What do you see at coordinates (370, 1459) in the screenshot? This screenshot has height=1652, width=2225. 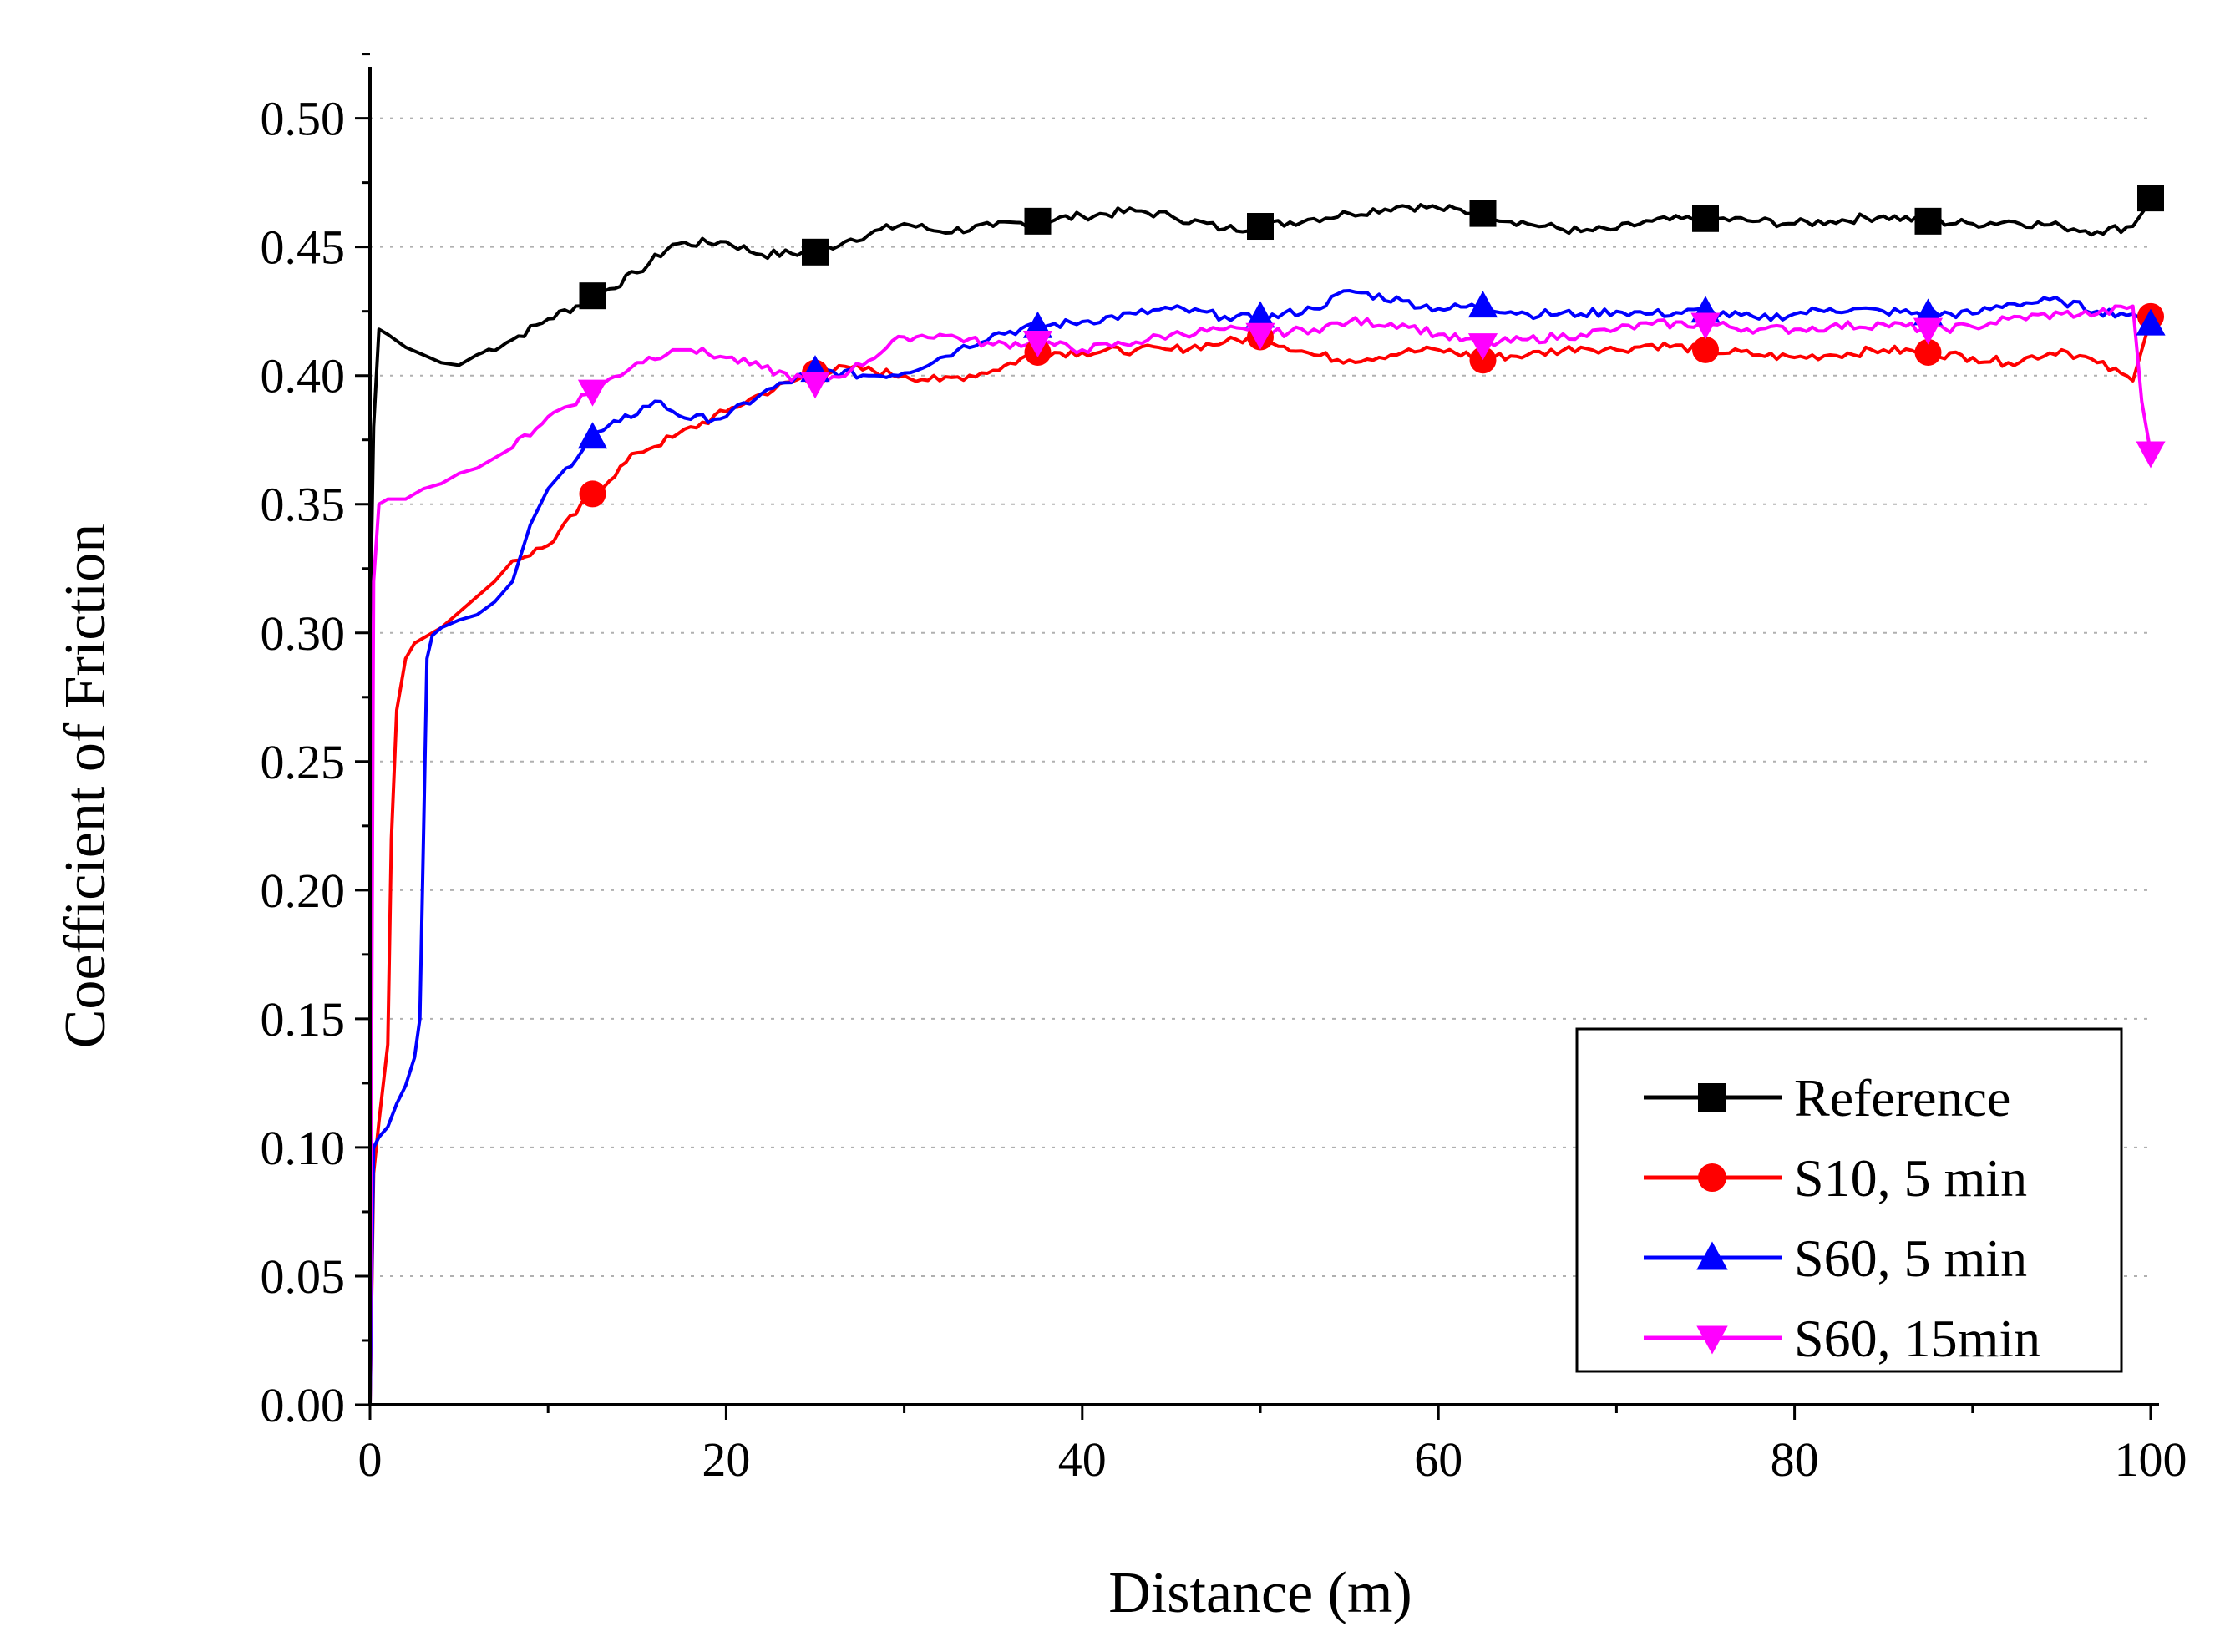 I see `x-tick-label: 0` at bounding box center [370, 1459].